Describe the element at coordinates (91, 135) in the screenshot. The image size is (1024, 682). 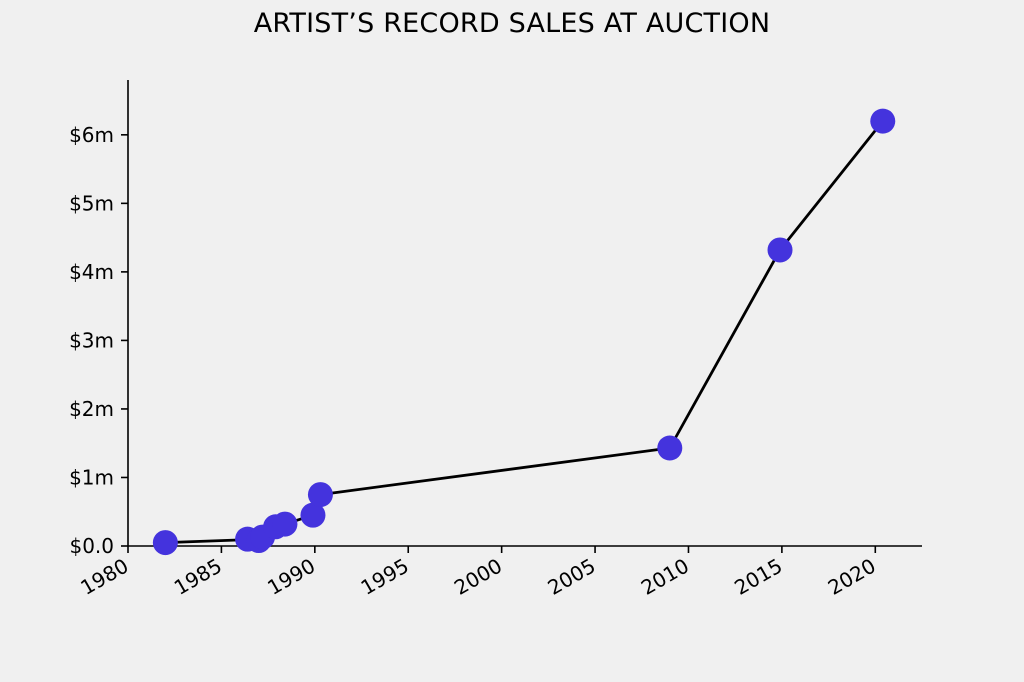
I see `y-tick-label: $6m` at that location.